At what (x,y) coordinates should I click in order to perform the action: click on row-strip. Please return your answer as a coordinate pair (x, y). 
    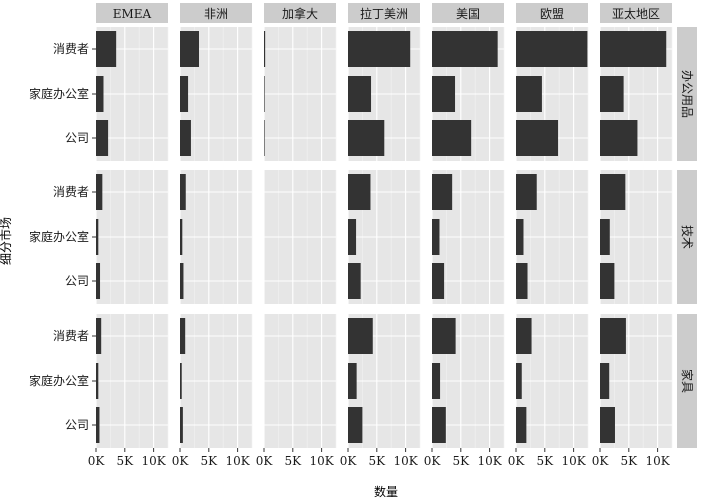
    Looking at the image, I should click on (687, 381).